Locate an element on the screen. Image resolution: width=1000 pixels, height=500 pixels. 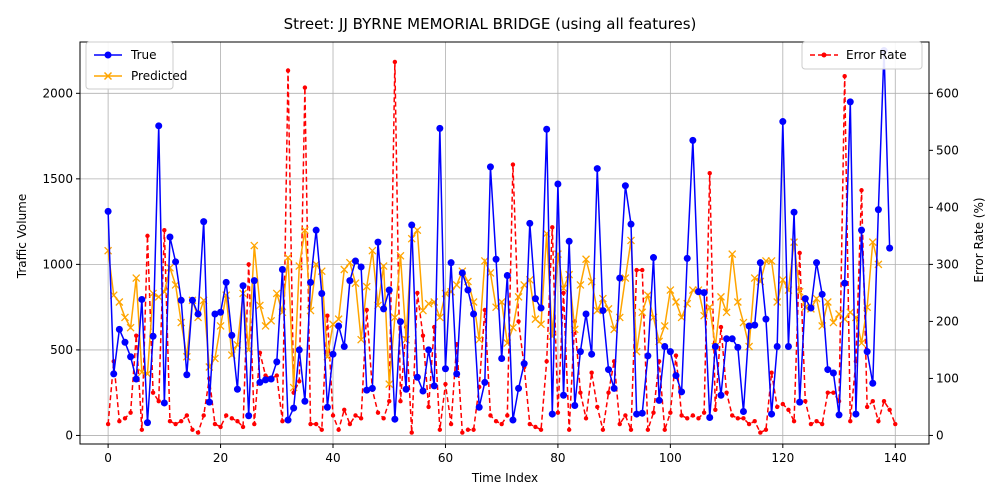
y-tick-label: 1000 is located at coordinates (57, 264).